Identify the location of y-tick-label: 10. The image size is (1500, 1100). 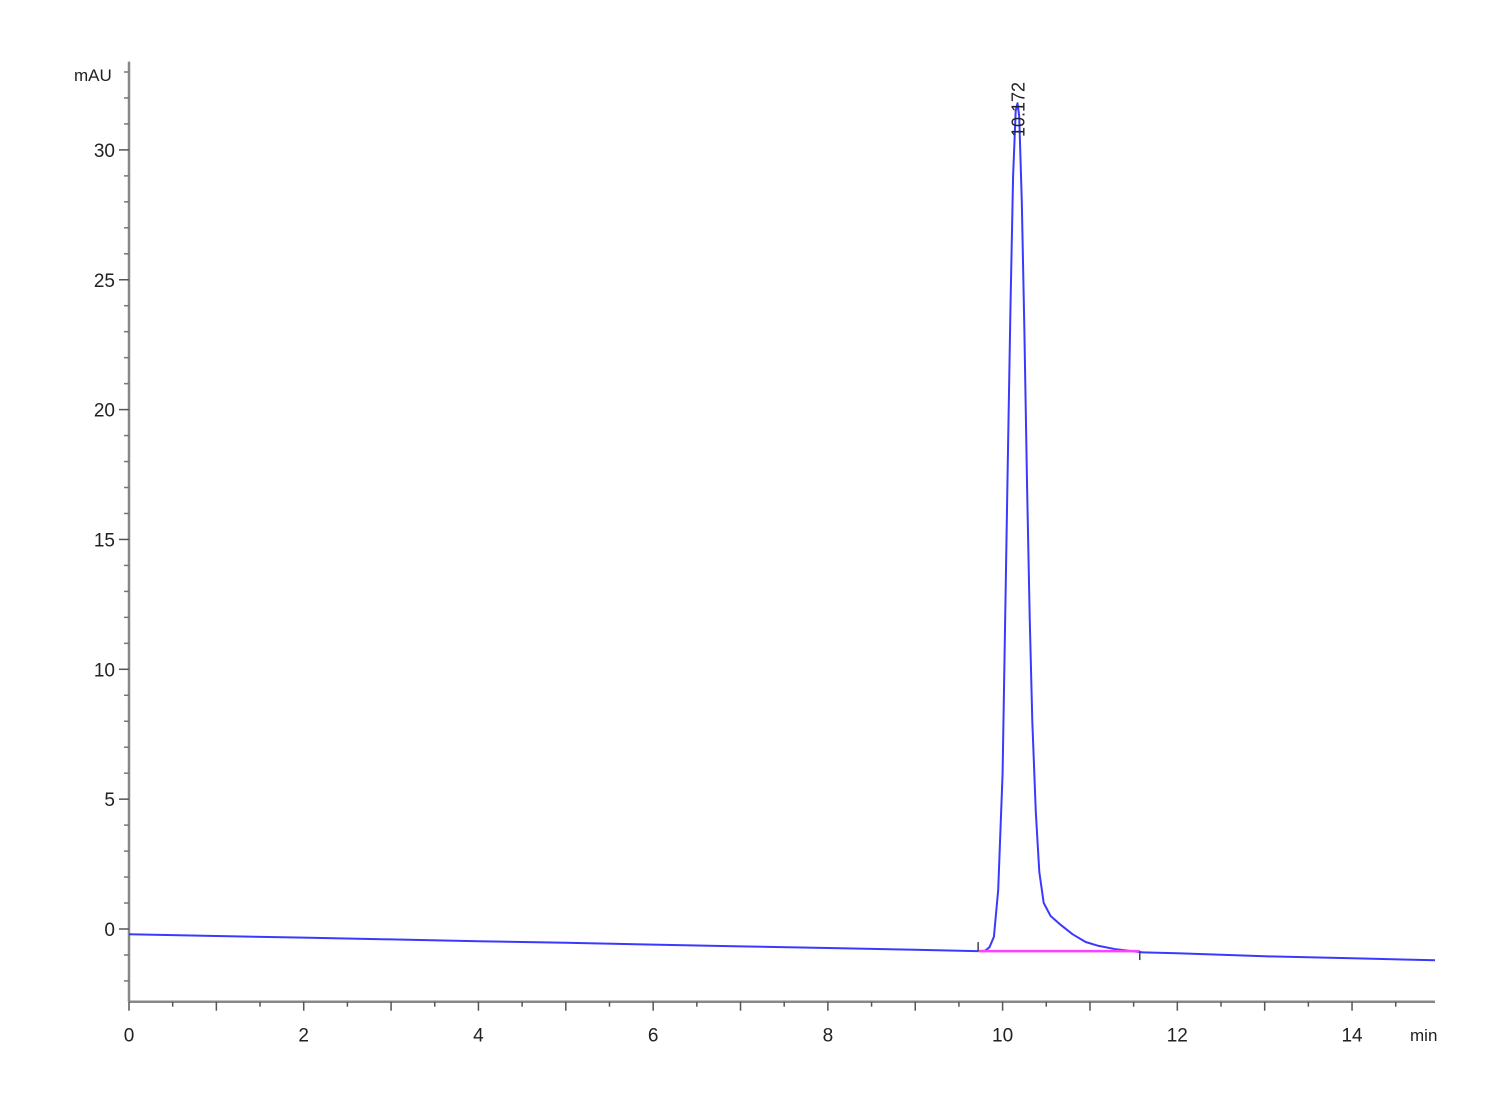
(104, 670).